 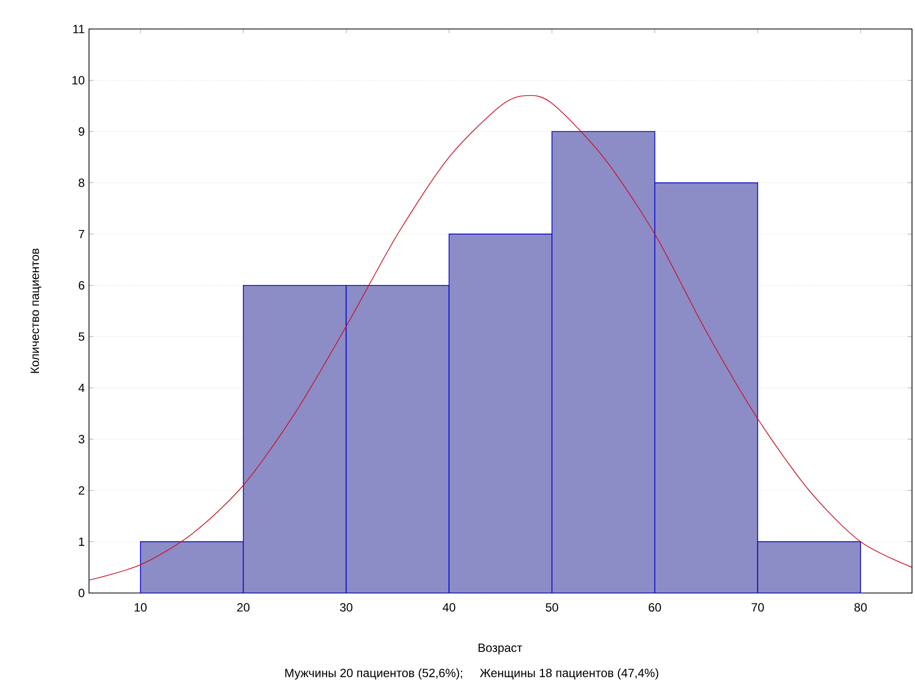 What do you see at coordinates (81, 285) in the screenshot?
I see `y-tick-label: 6` at bounding box center [81, 285].